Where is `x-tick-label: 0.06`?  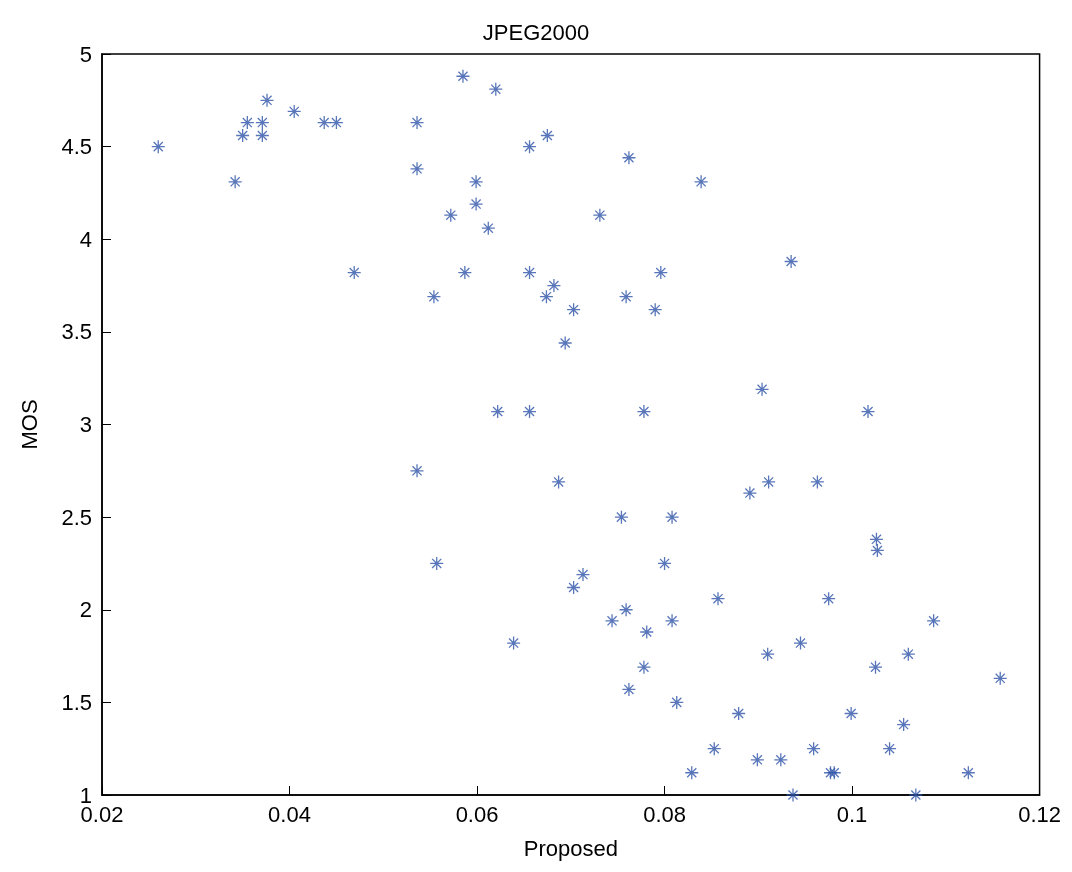
x-tick-label: 0.06 is located at coordinates (477, 814).